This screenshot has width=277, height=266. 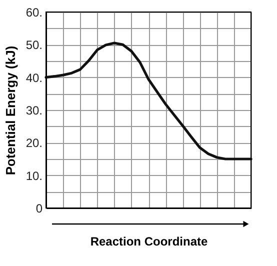 What do you see at coordinates (34, 45) in the screenshot?
I see `y-tick-label: 50.` at bounding box center [34, 45].